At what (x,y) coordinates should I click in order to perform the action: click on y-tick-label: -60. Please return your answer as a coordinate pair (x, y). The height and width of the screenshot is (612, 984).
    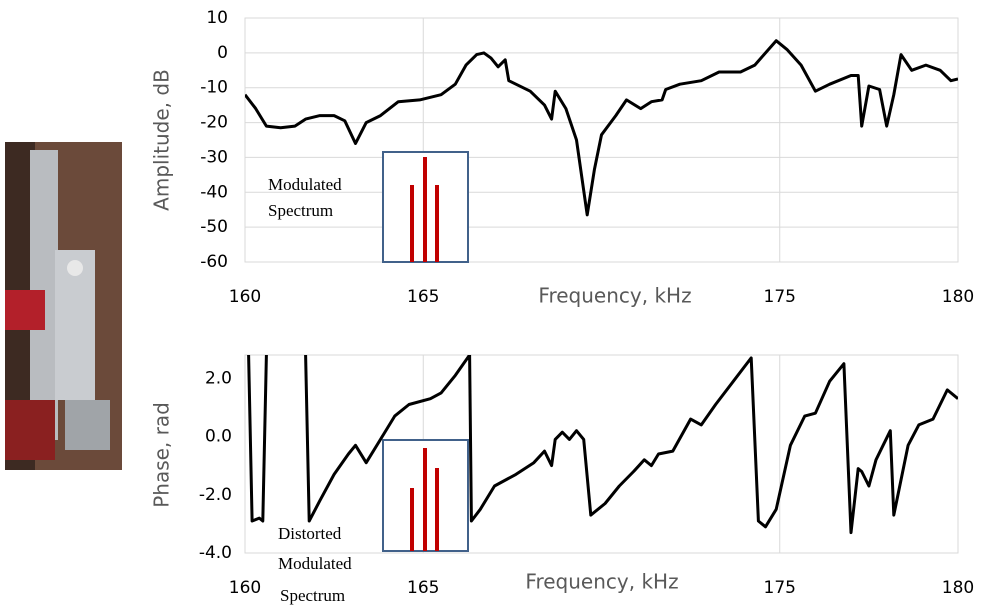
    Looking at the image, I should click on (214, 262).